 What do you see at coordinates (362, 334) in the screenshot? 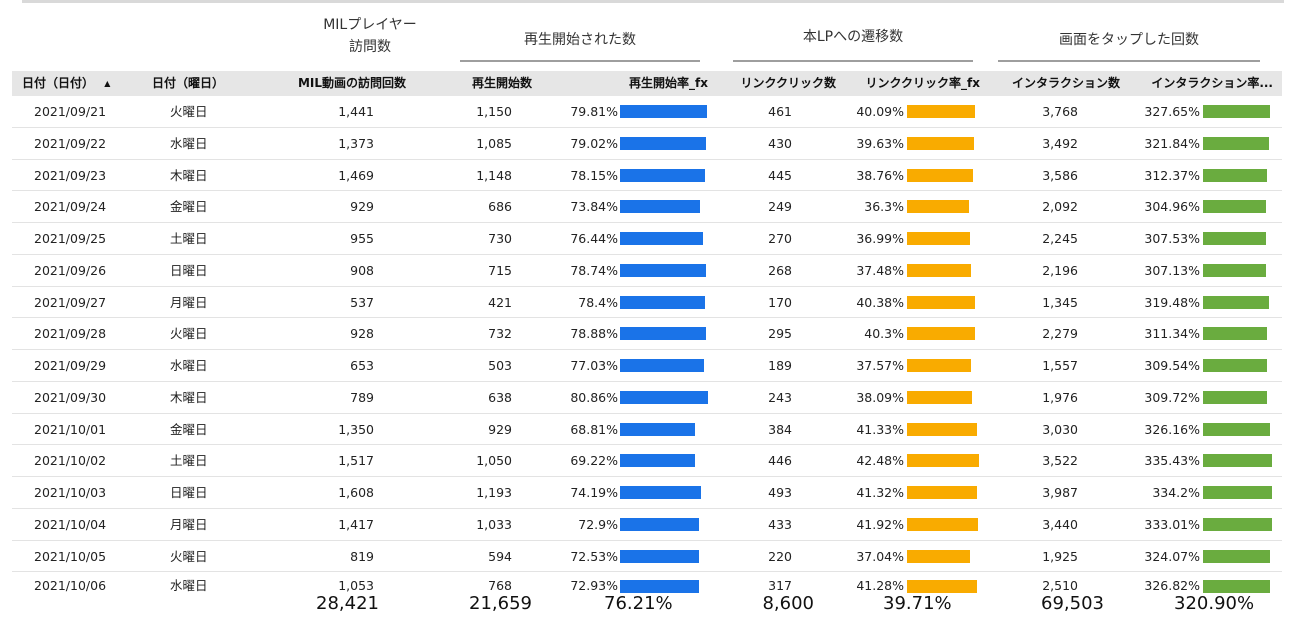
I see `cell-visits: 928` at bounding box center [362, 334].